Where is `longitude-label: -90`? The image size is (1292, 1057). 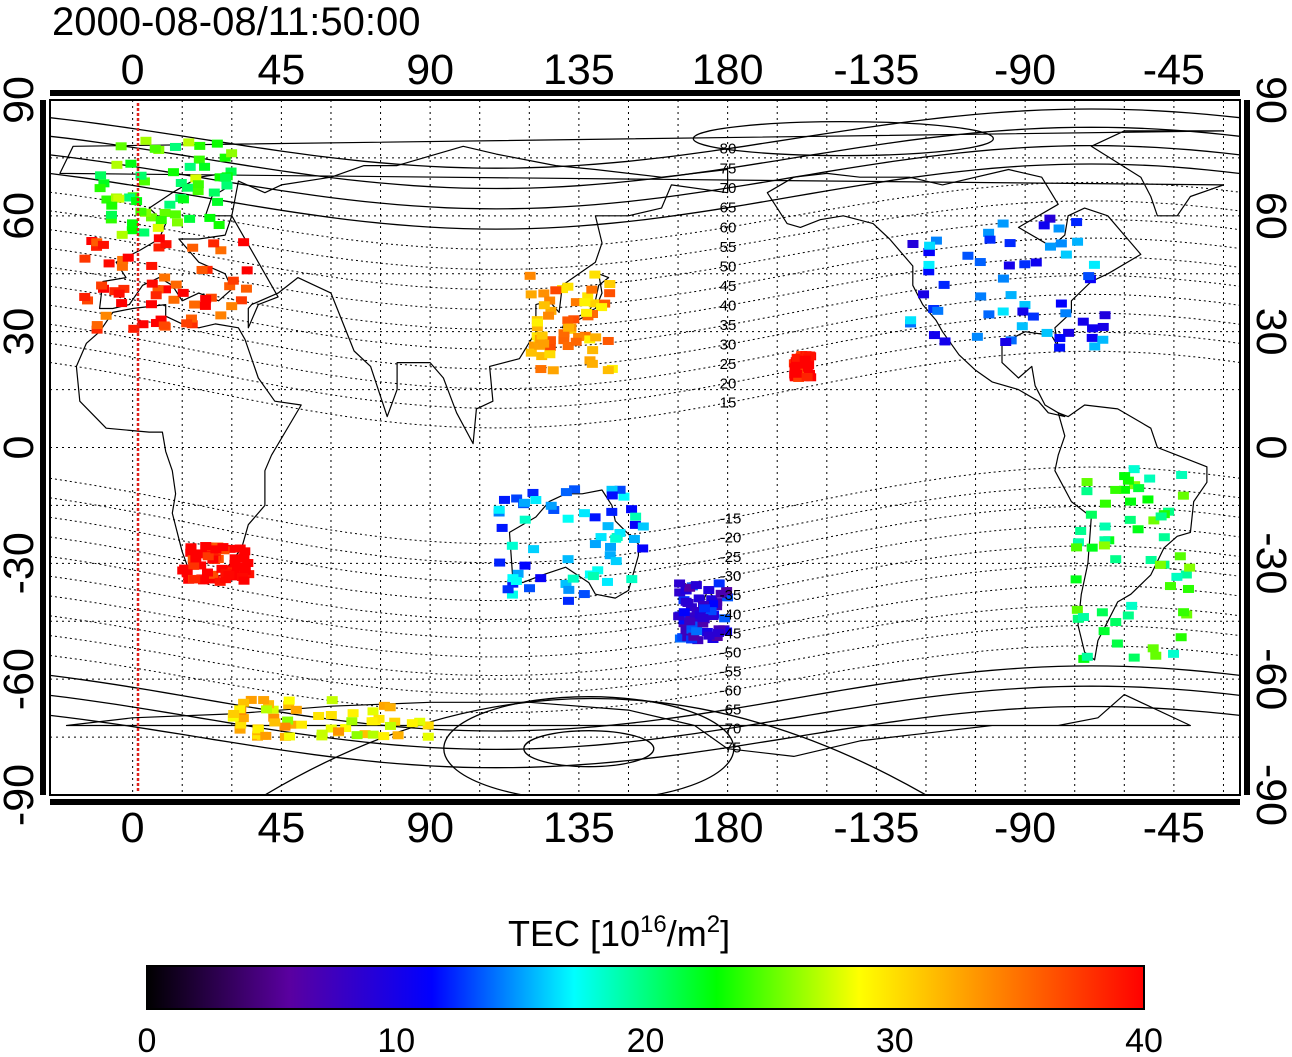
longitude-label: -90 is located at coordinates (1025, 70).